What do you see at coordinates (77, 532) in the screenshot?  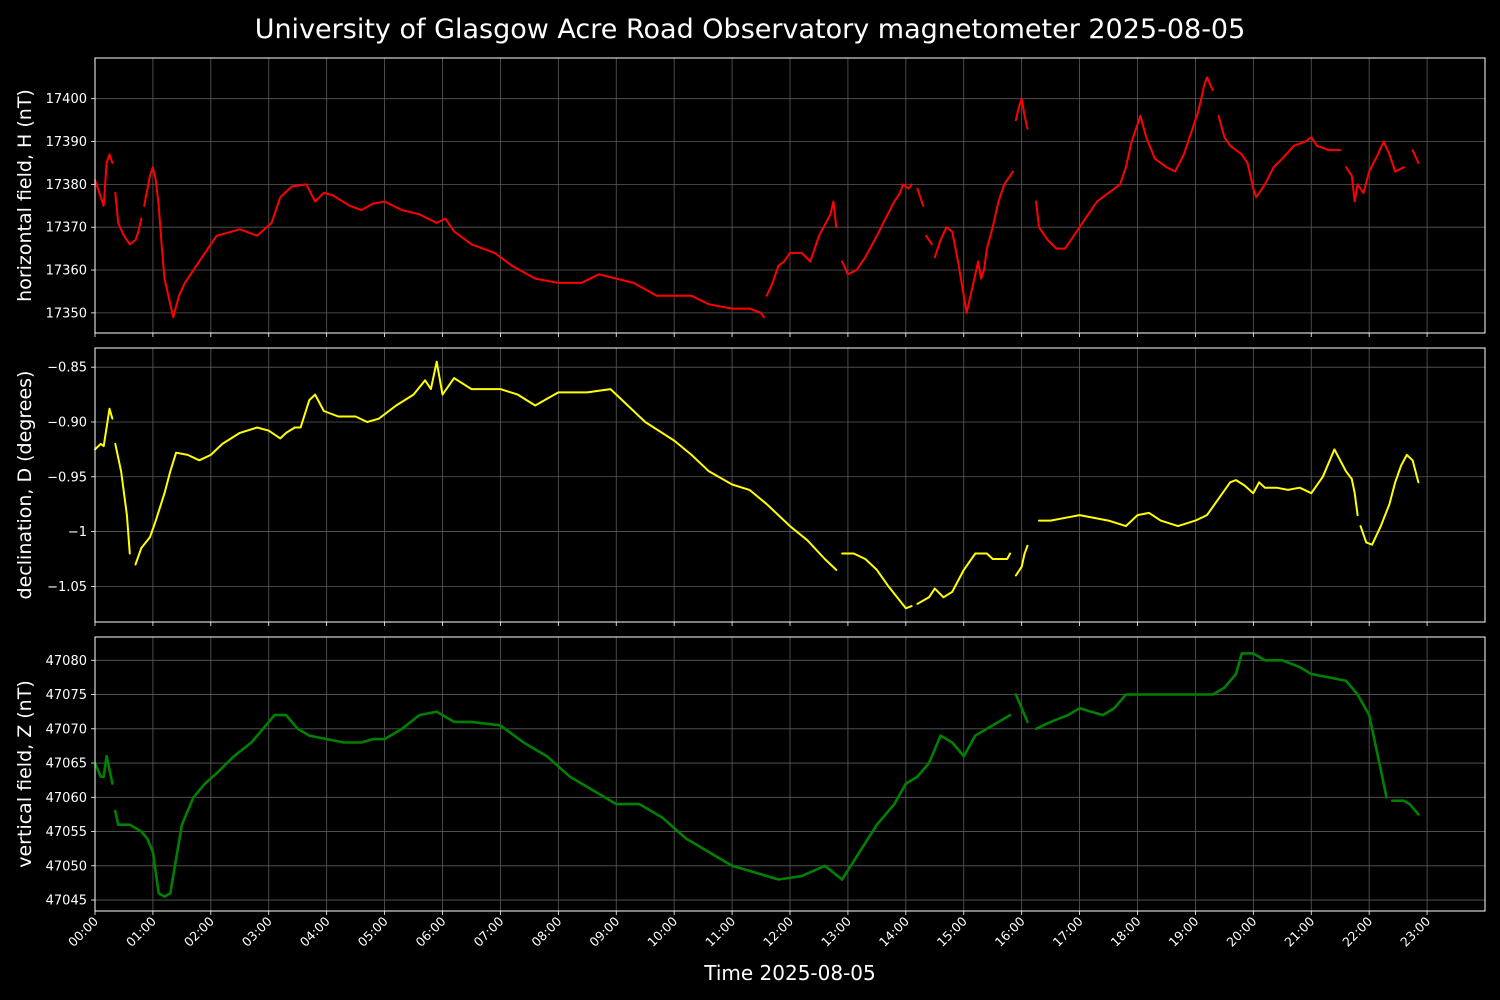 I see `y-tick-label: −1` at bounding box center [77, 532].